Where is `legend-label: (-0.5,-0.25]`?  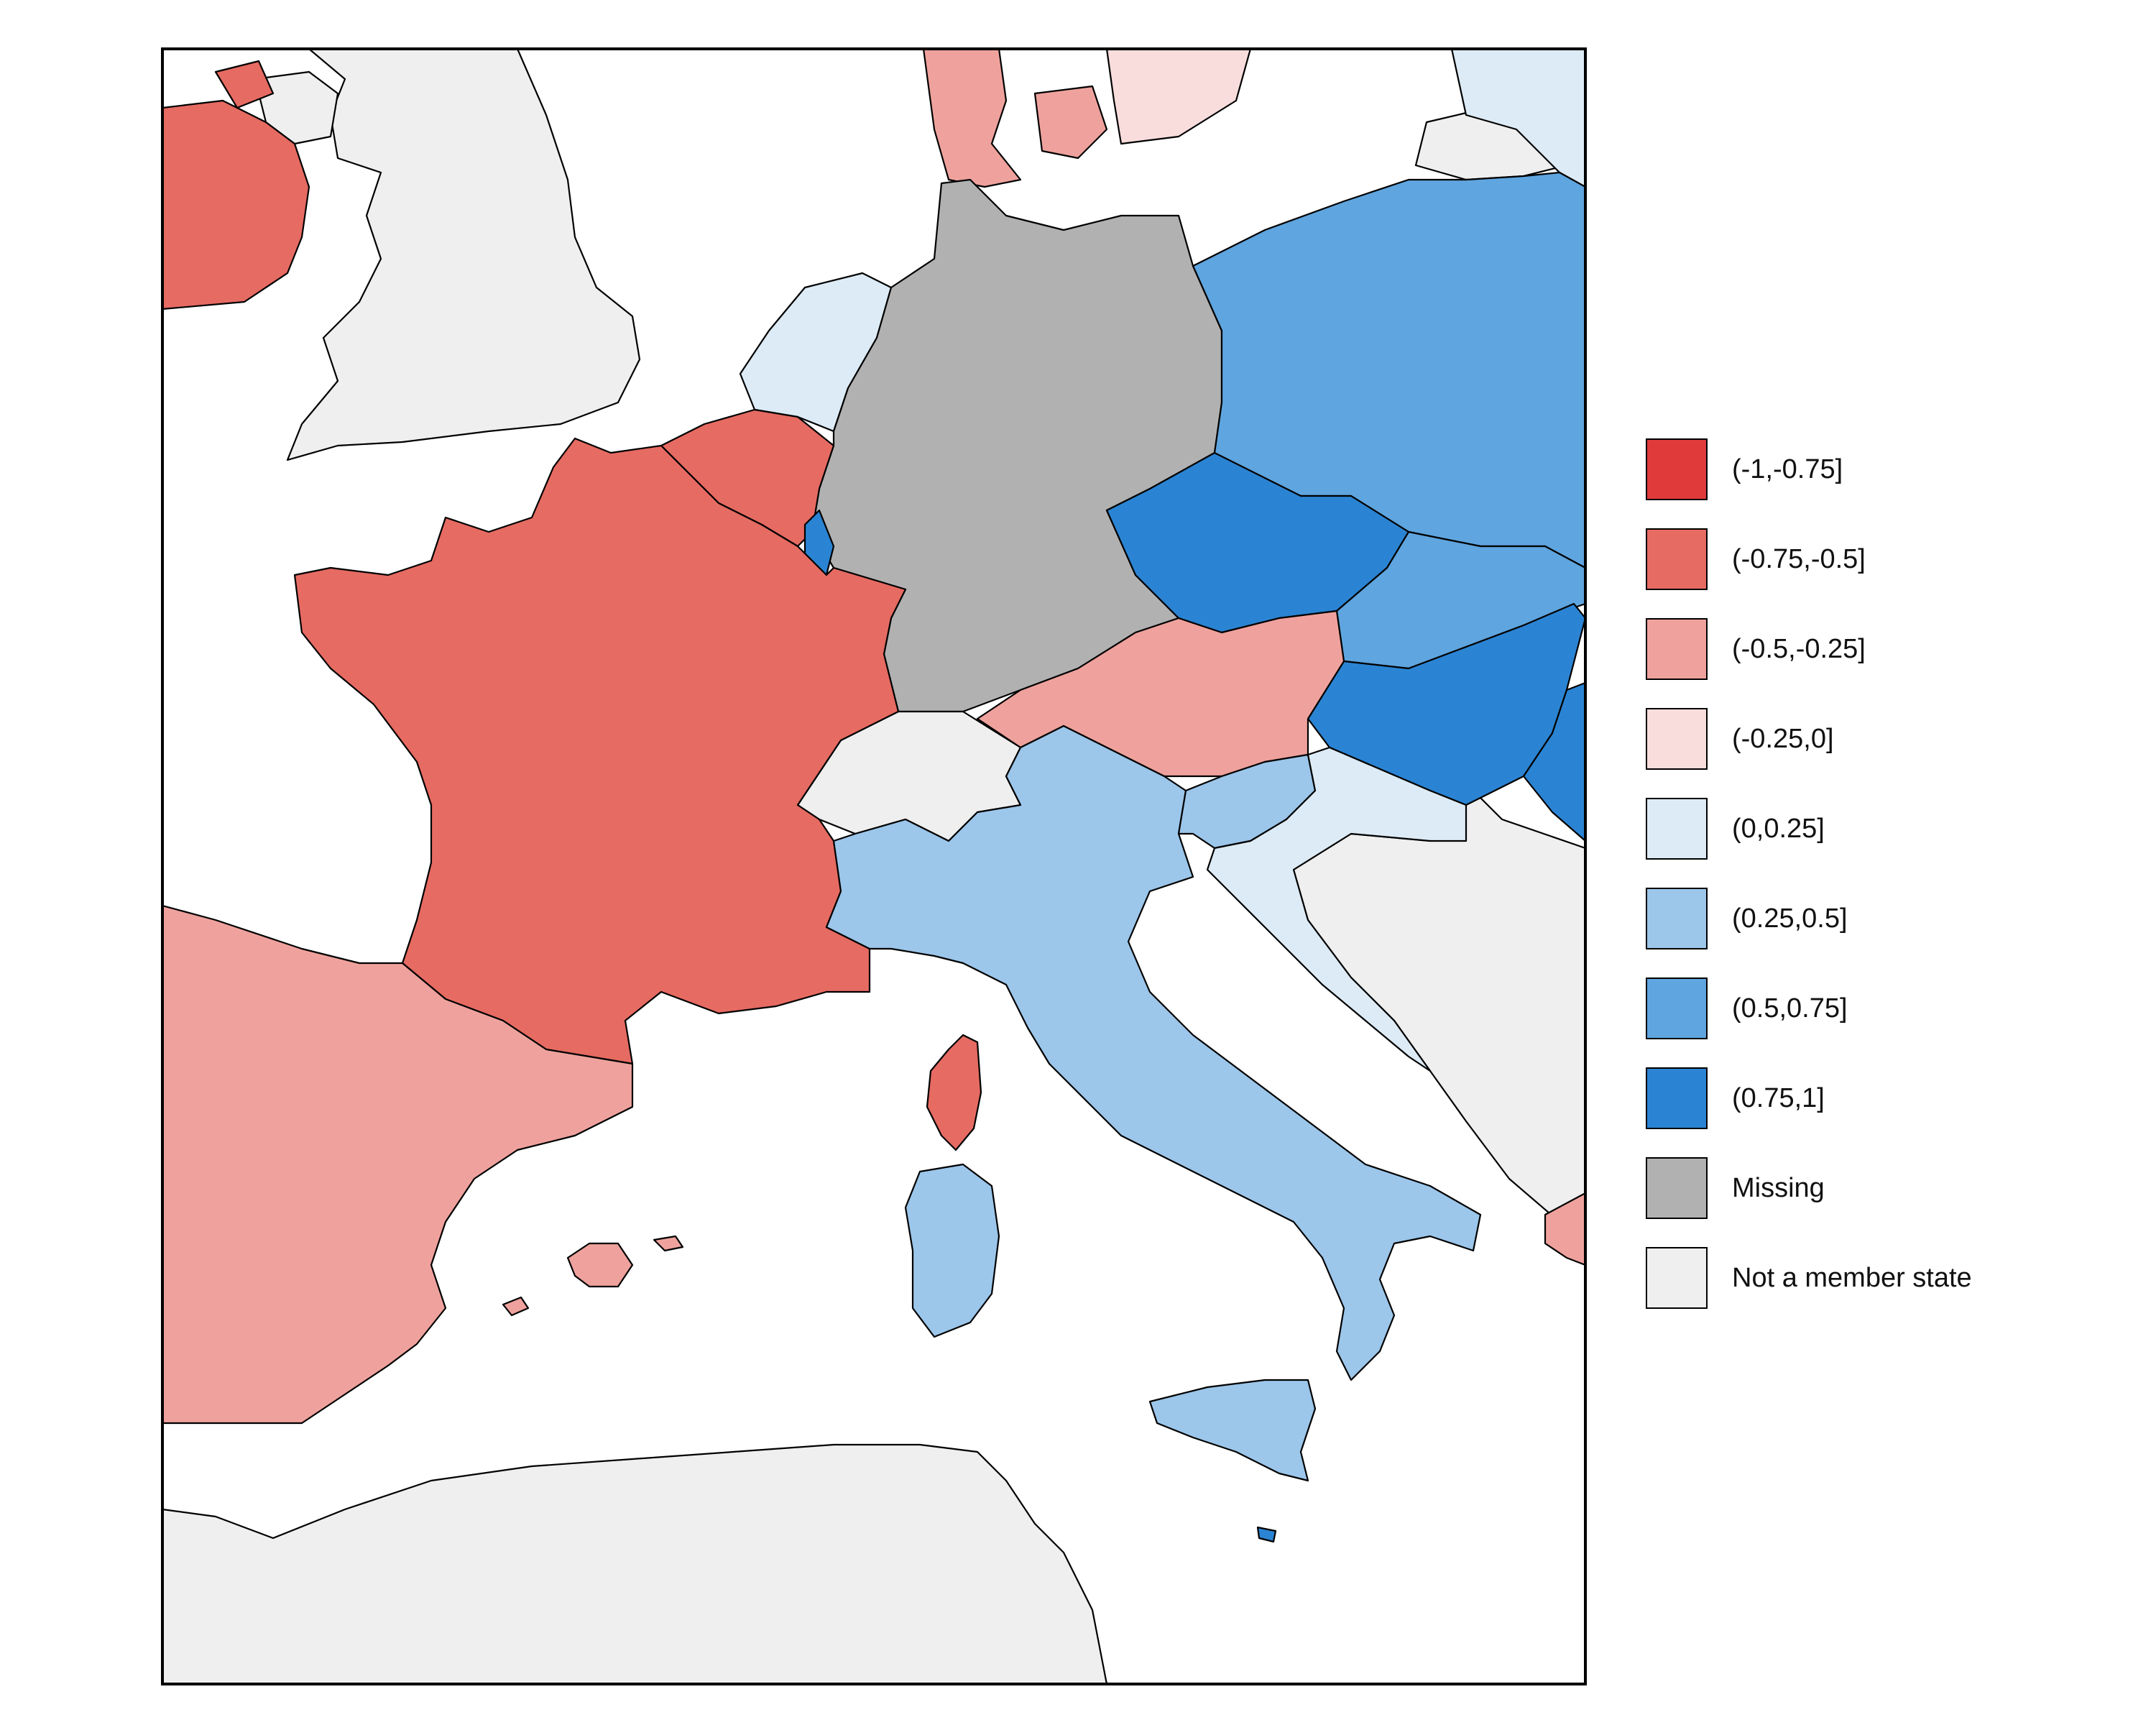 legend-label: (-0.5,-0.25] is located at coordinates (1799, 648).